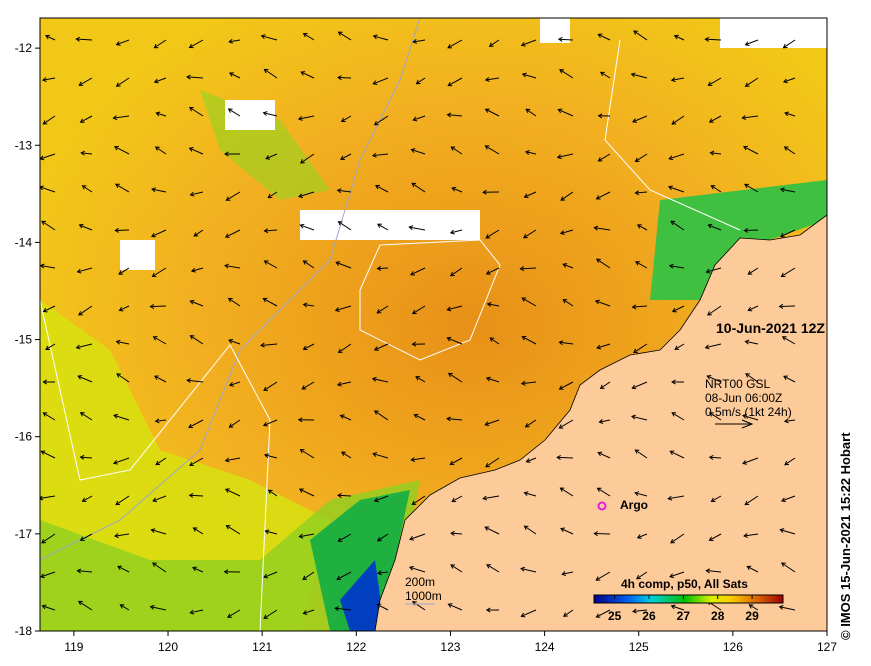 The height and width of the screenshot is (666, 871). Describe the element at coordinates (615, 616) in the screenshot. I see `colorbar-tick-label: 25` at that location.